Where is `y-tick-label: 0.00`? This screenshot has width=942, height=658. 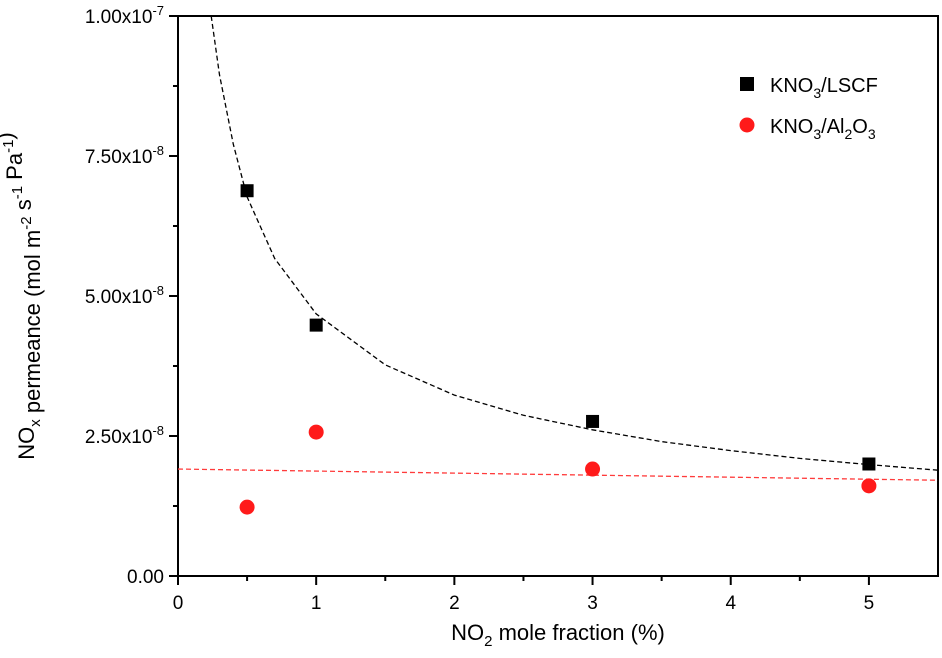
y-tick-label: 0.00 is located at coordinates (145, 577).